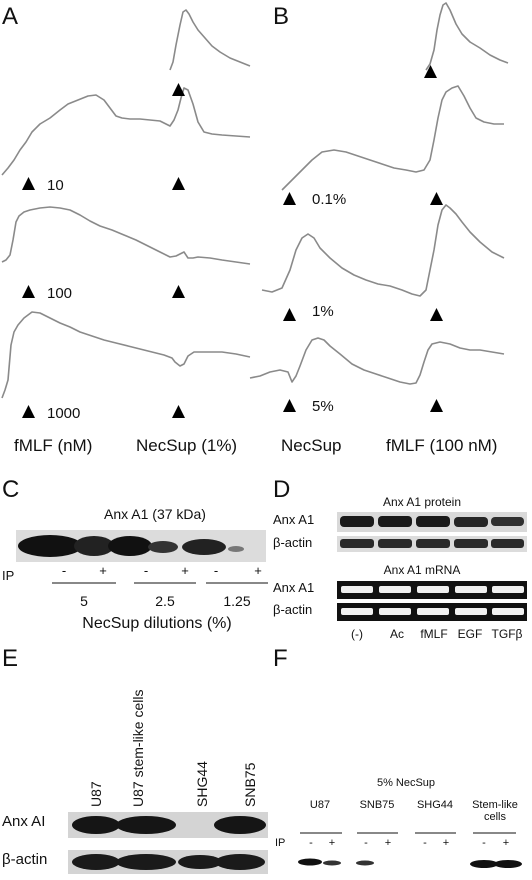  I want to click on panel-b-arrow-0.1-right, so click(436, 198).